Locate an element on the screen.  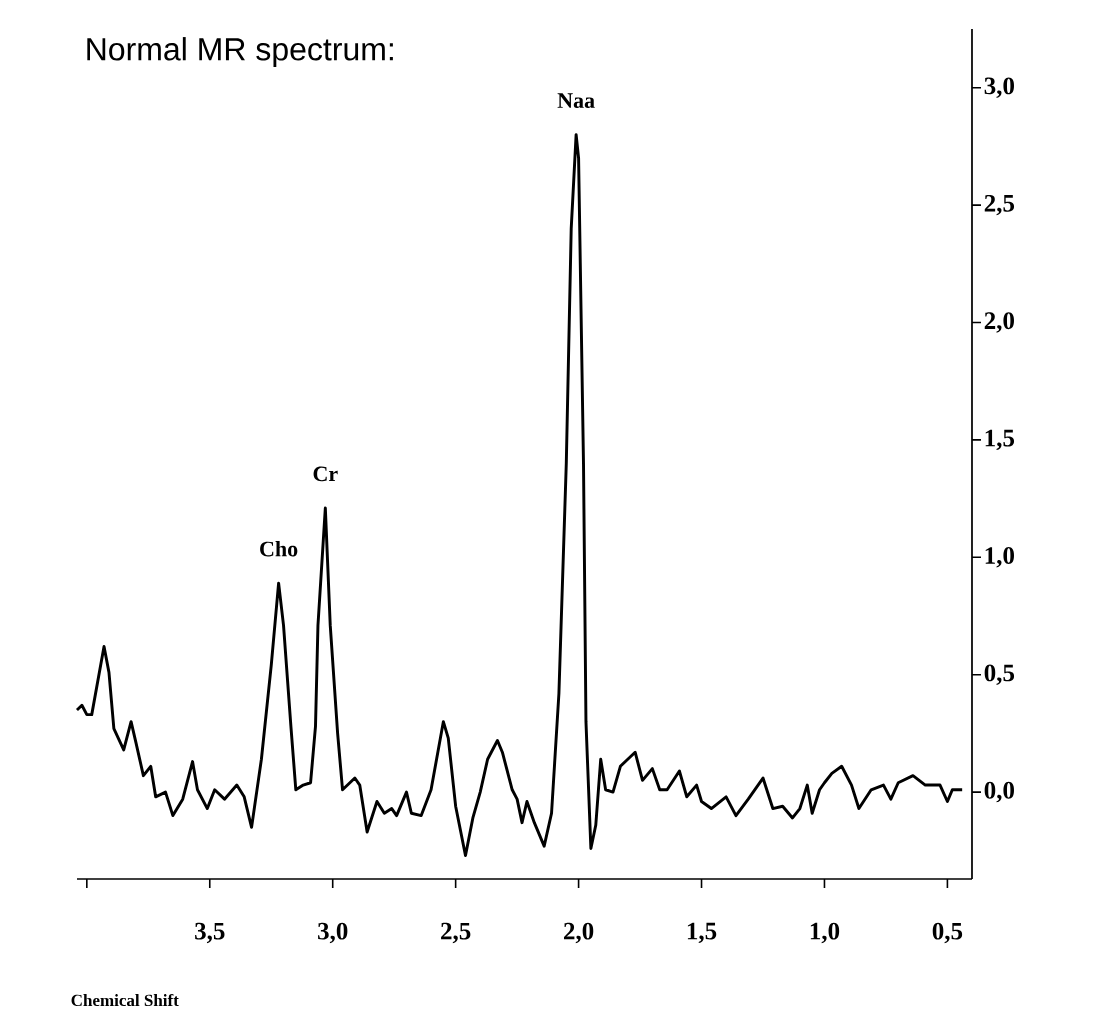
y-tick-label: 3,0 is located at coordinates (999, 87).